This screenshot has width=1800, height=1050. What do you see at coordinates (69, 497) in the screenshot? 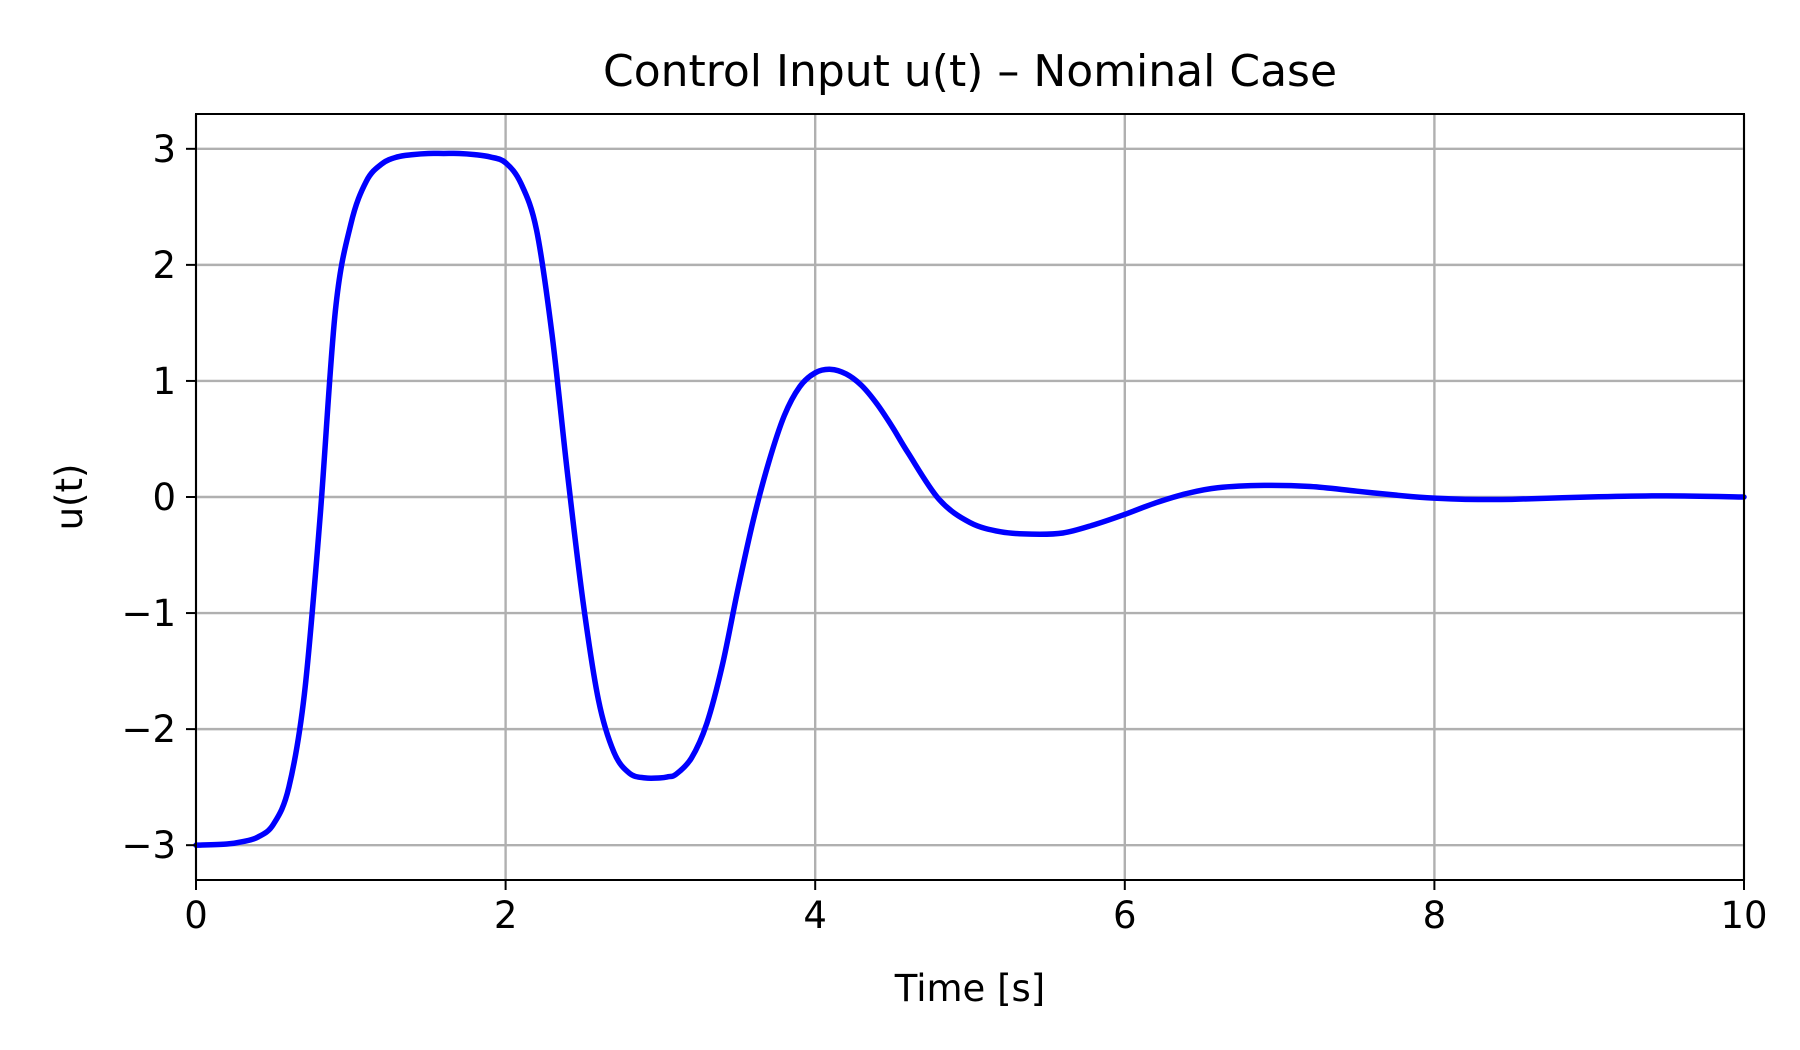
I see `y-axis-label: u(t)` at bounding box center [69, 497].